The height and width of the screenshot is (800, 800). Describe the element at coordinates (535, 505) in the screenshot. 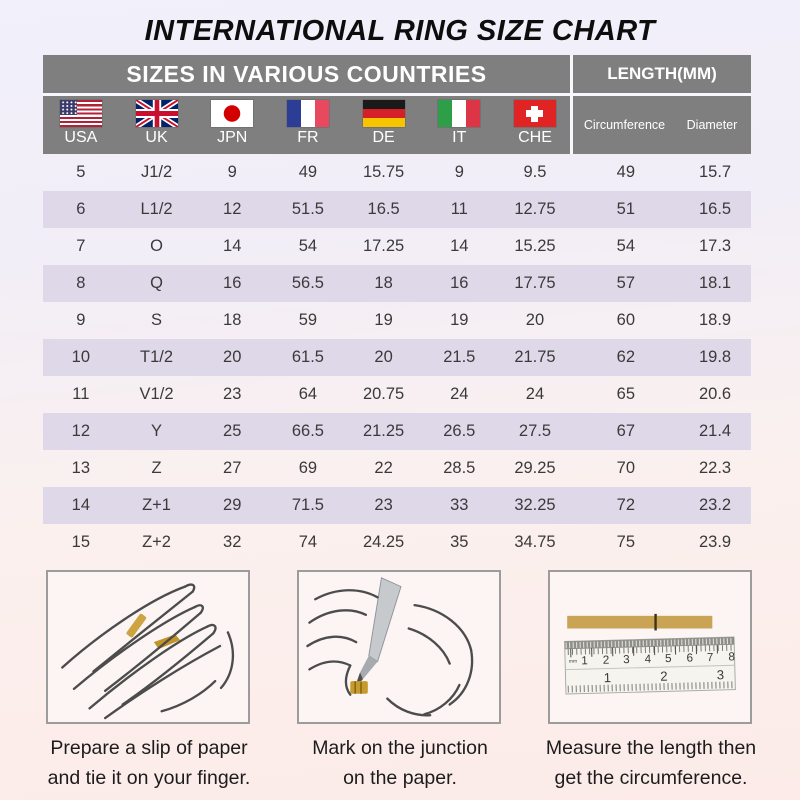

I see `table-cell: 32.25` at that location.